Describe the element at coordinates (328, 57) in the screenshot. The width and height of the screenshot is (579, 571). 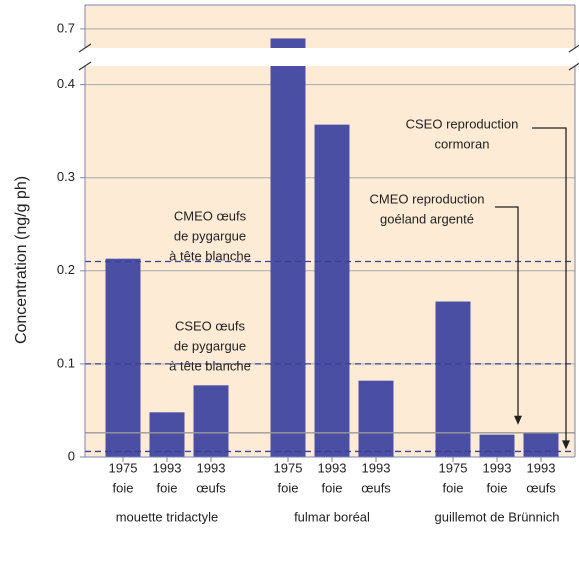
I see `axis-break` at that location.